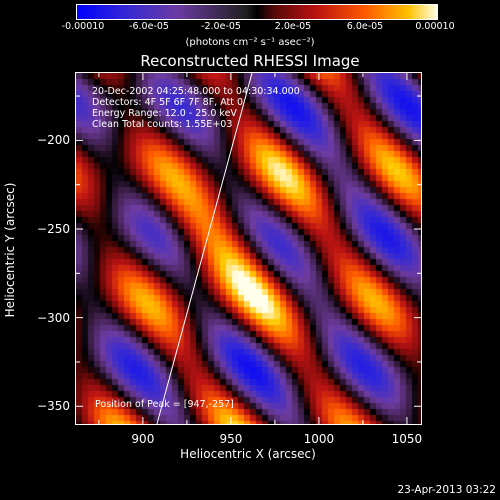 This screenshot has height=500, width=500. What do you see at coordinates (162, 124) in the screenshot?
I see `info-line-clean: Clean Total counts: 1.55E+03` at bounding box center [162, 124].